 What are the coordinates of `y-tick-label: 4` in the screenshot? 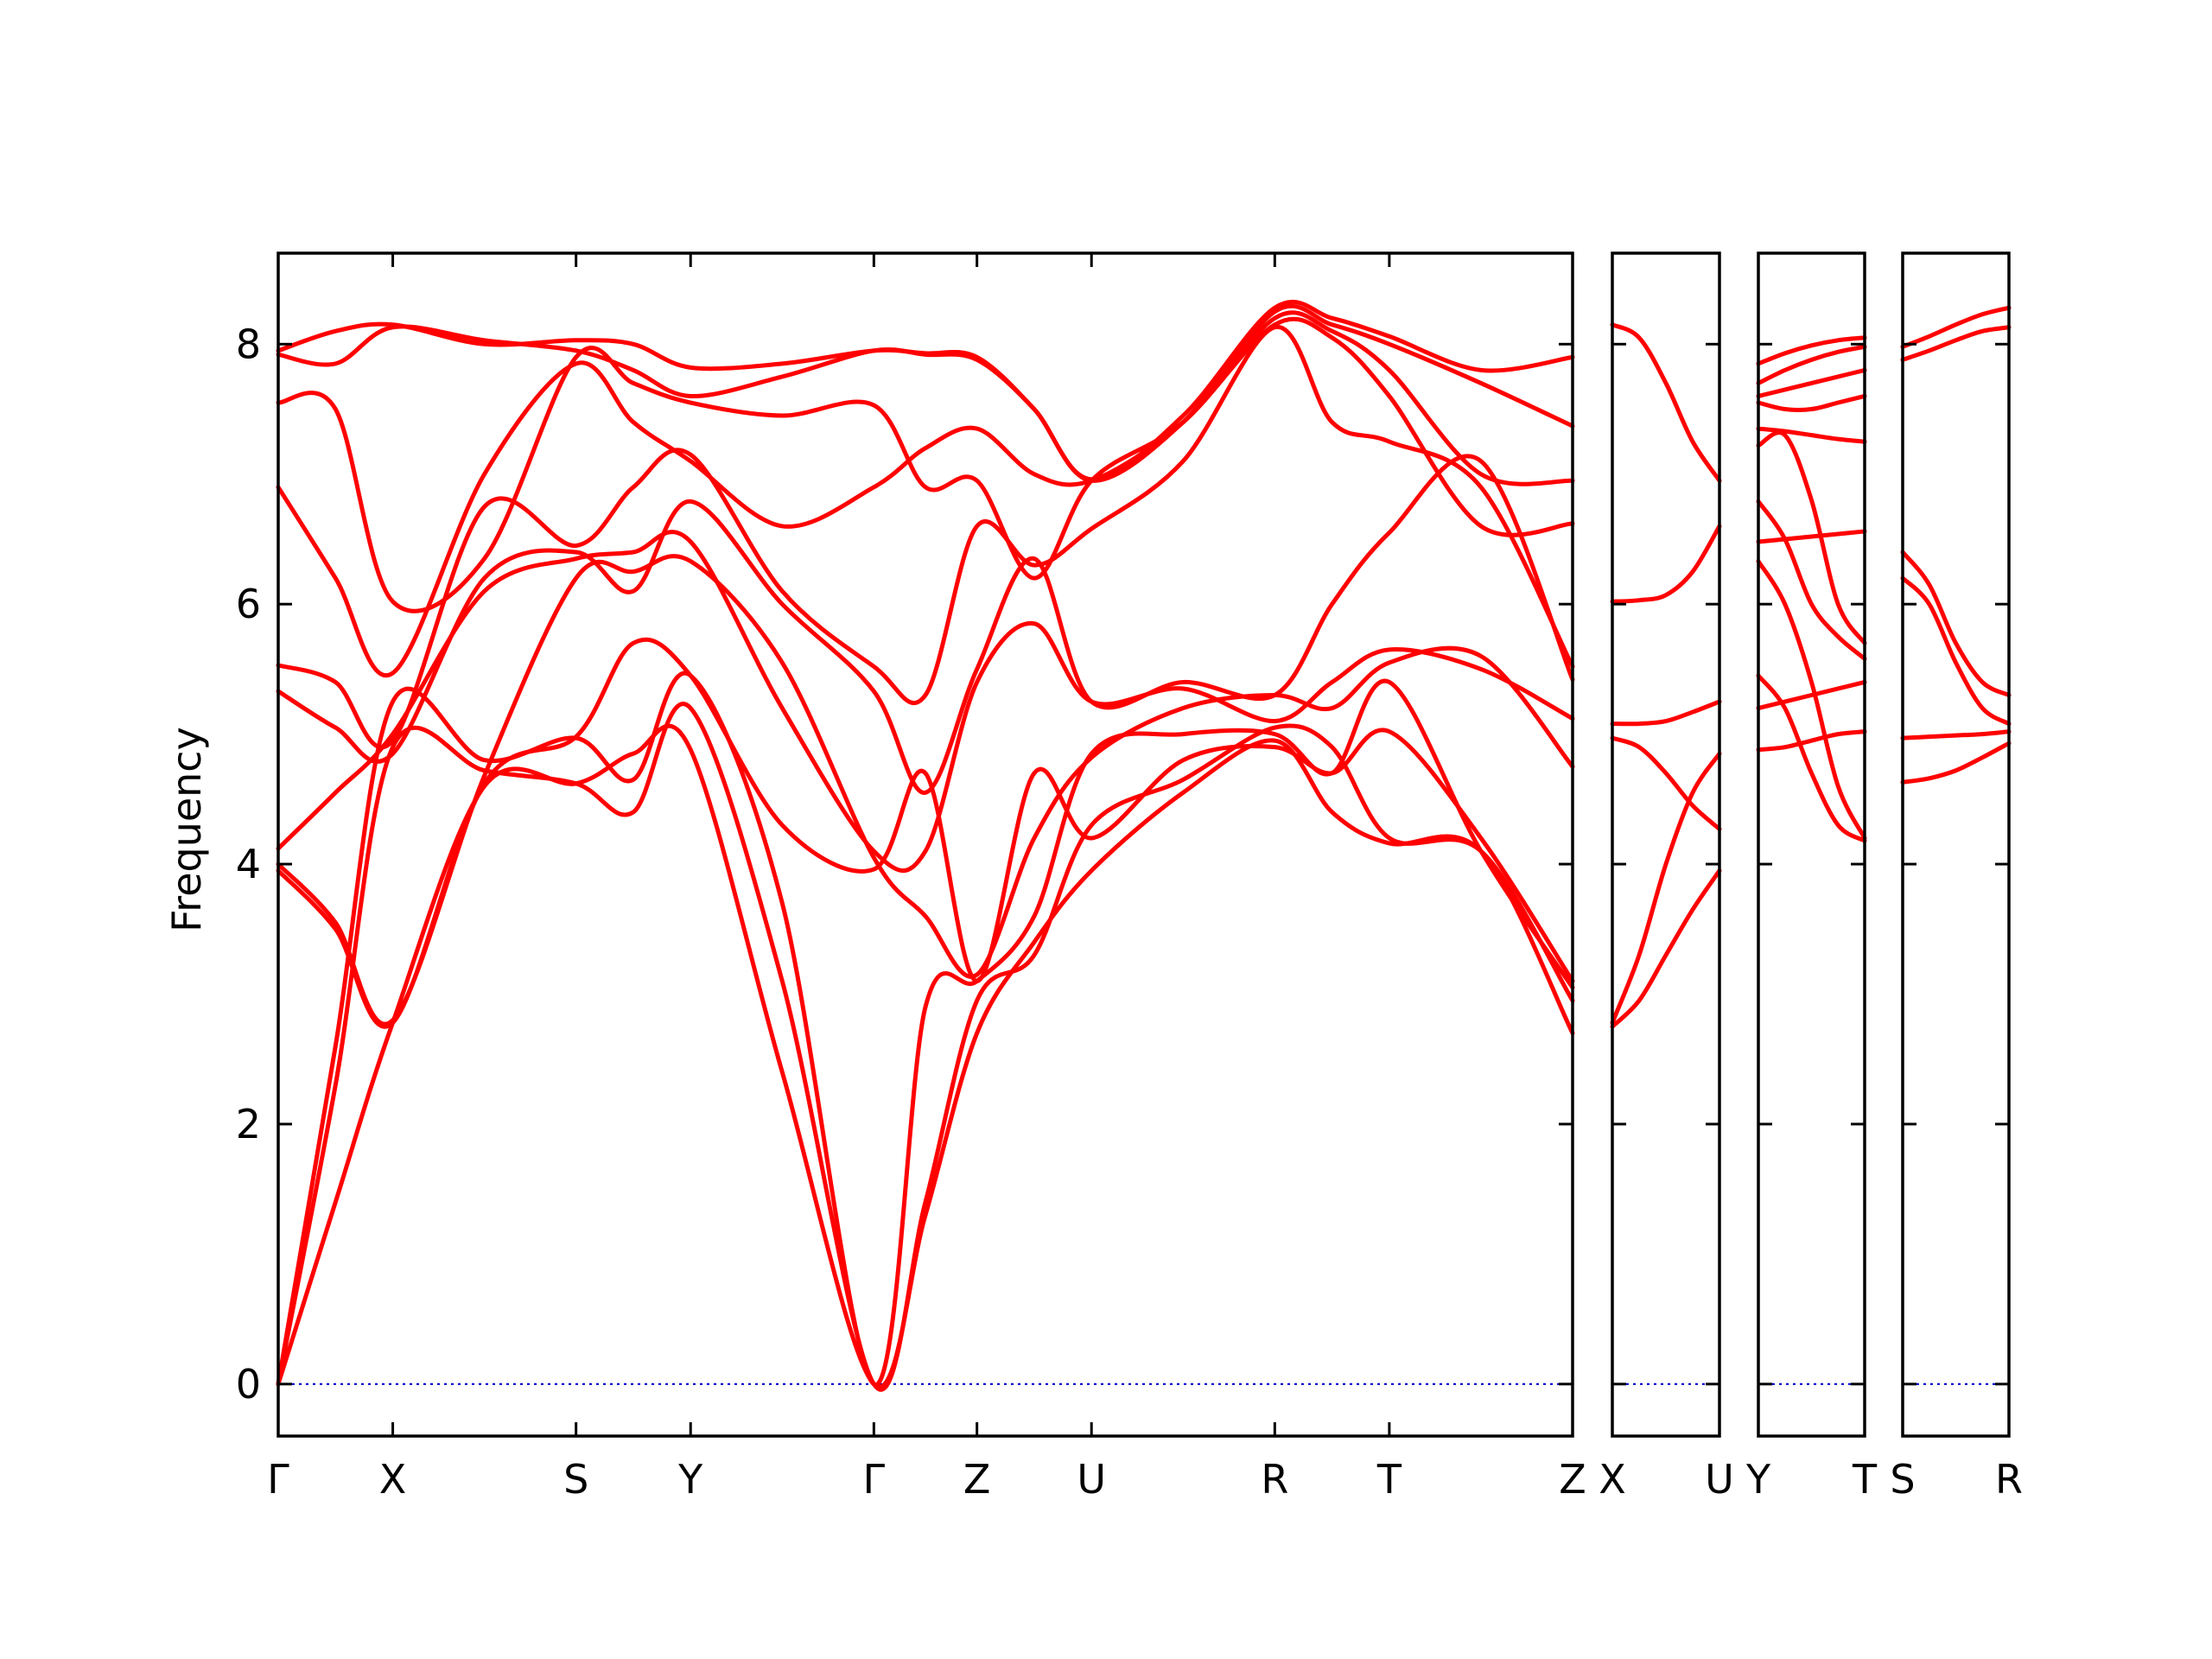 It's located at (248, 864).